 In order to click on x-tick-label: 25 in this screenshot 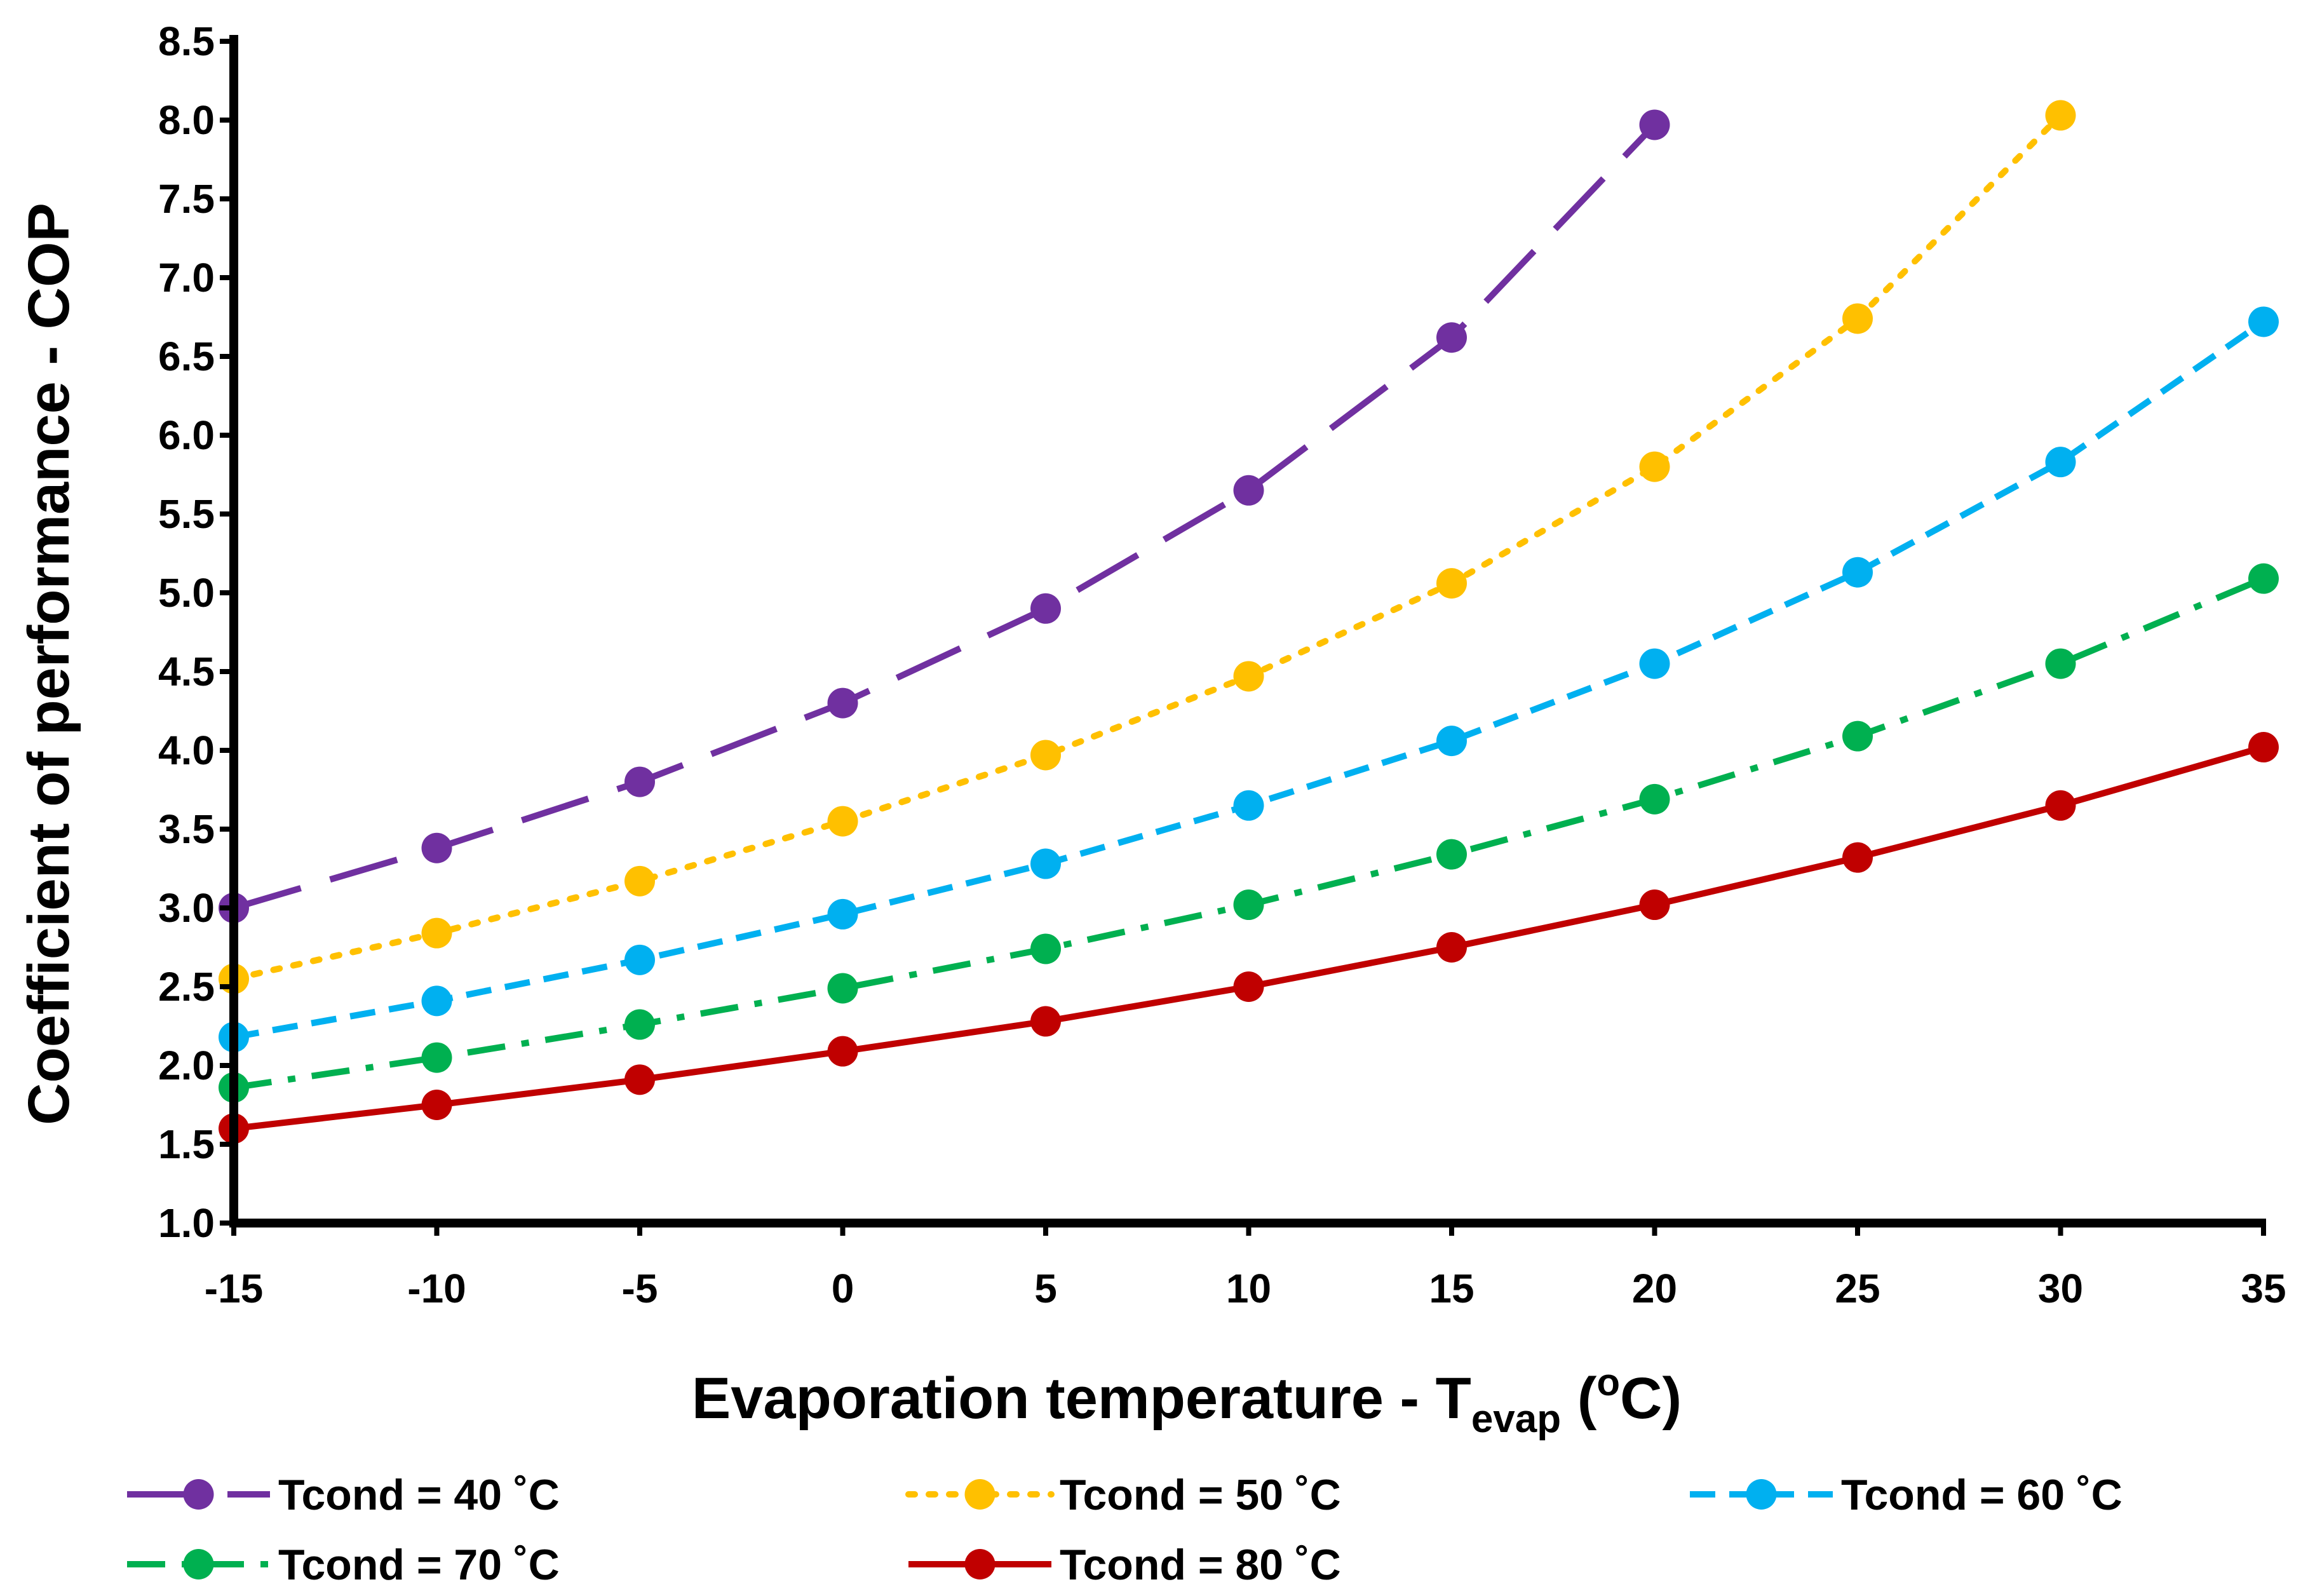, I will do `click(1857, 1288)`.